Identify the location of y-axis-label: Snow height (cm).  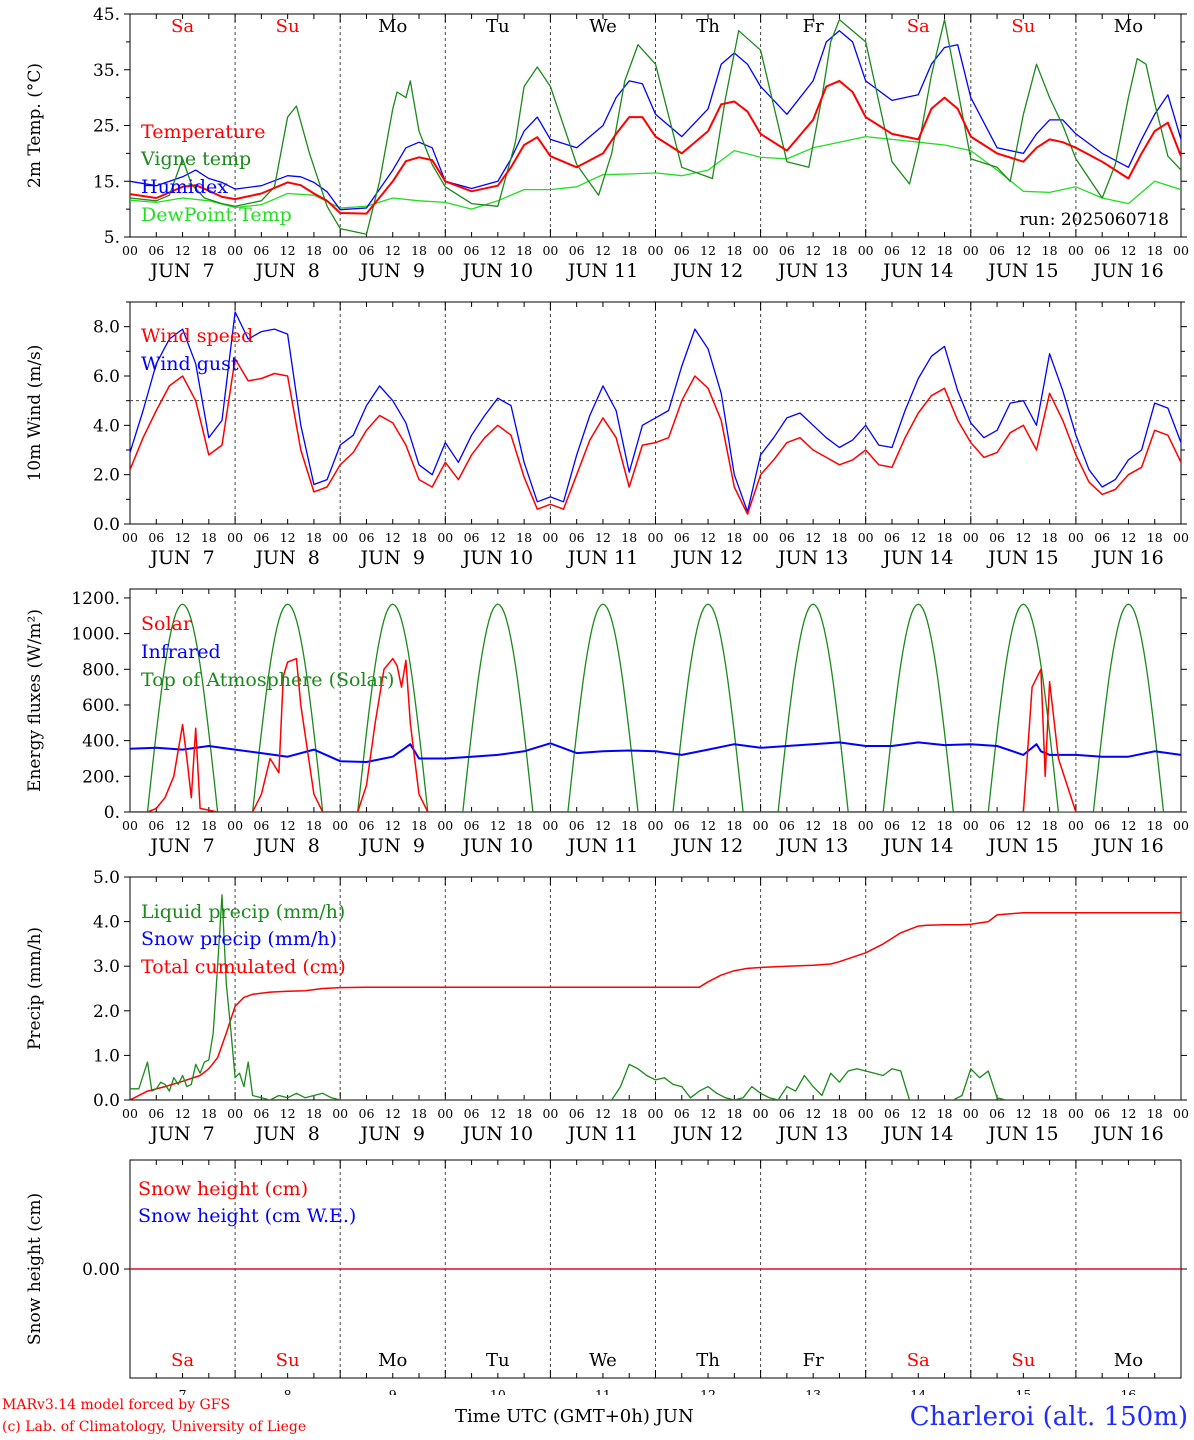
(35, 1269).